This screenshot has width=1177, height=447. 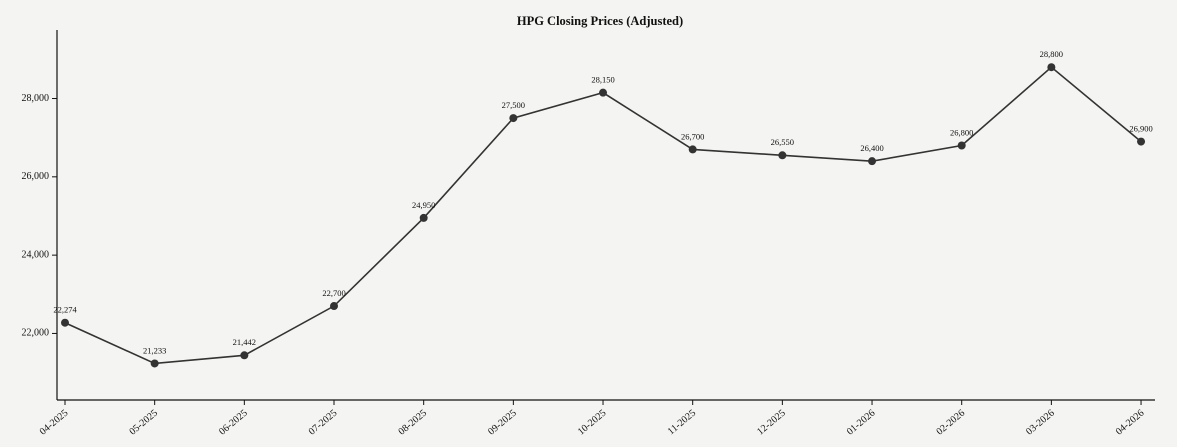 I want to click on data-label: 21,233, so click(x=154, y=350).